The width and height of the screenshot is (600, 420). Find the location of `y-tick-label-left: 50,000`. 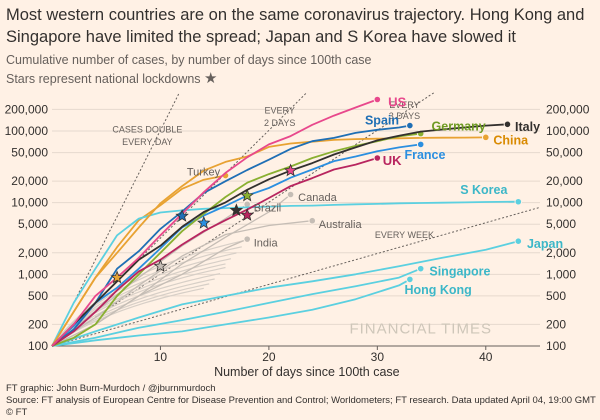

y-tick-label-left: 50,000 is located at coordinates (29, 153).